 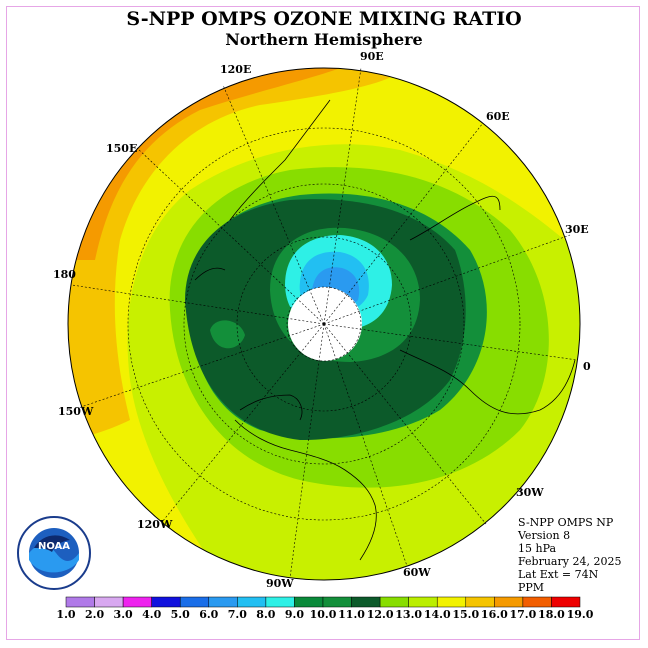 What do you see at coordinates (94, 614) in the screenshot?
I see `colorbar-tick-label: 2.0` at bounding box center [94, 614].